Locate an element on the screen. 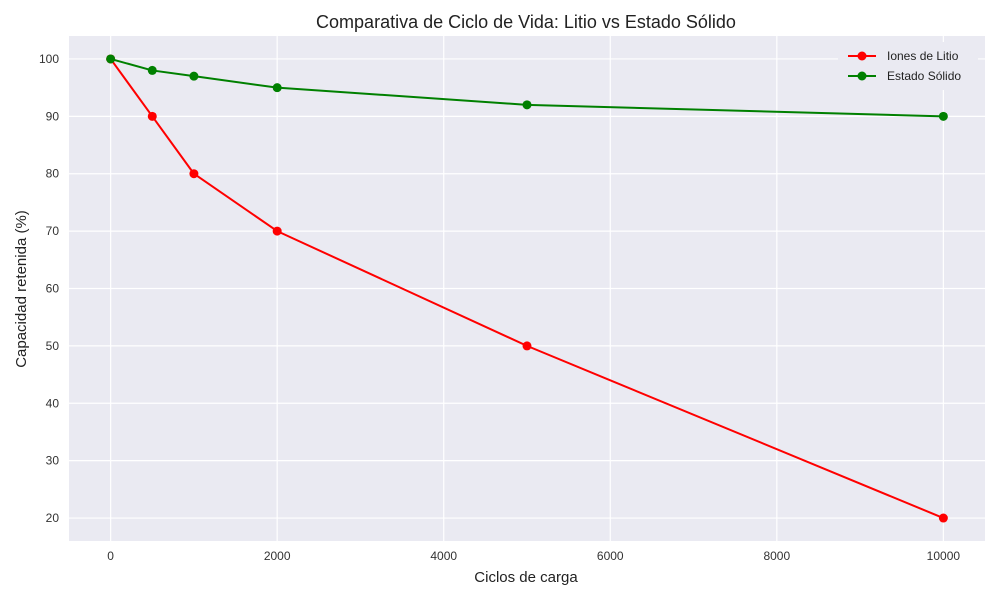 This screenshot has height=605, width=1000. x-tick-label: 8000 is located at coordinates (776, 556).